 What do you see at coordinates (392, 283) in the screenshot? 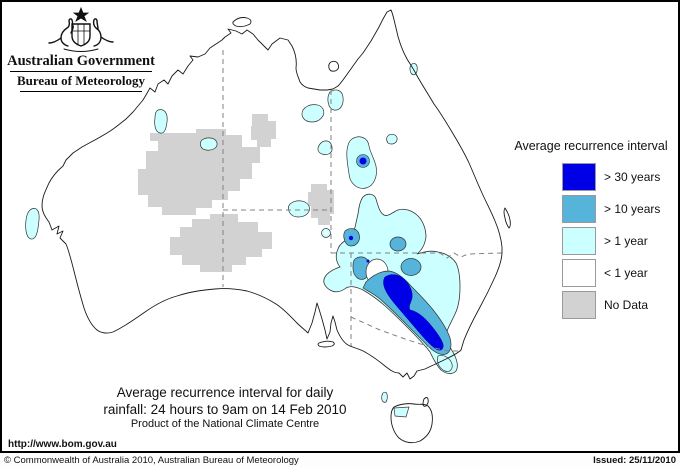
I see `rainfall-region-main` at bounding box center [392, 283].